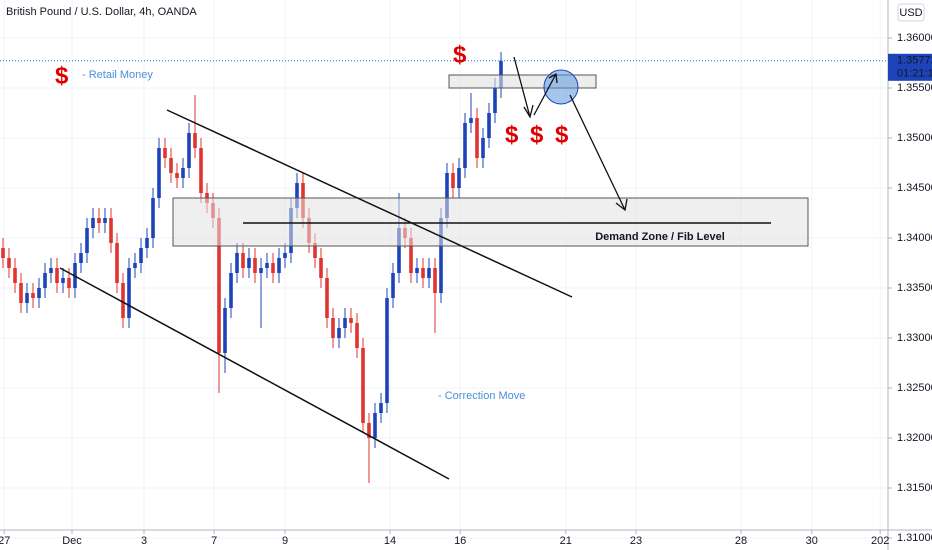 This screenshot has height=550, width=932. Describe the element at coordinates (880, 541) in the screenshot. I see `x-tick-label: 202` at that location.